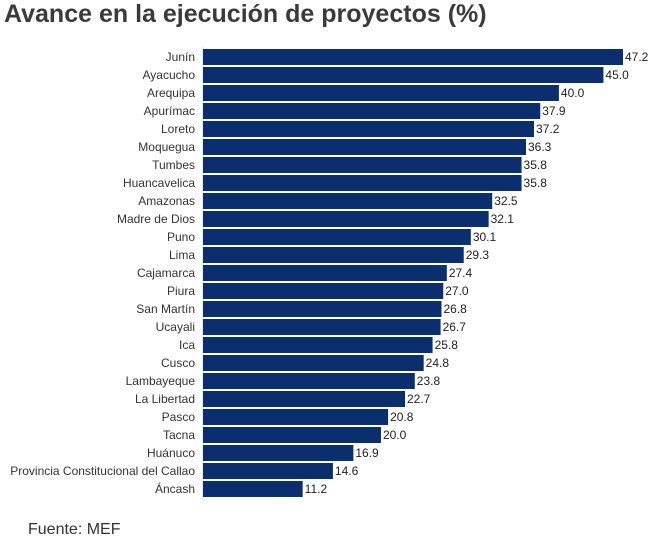 The height and width of the screenshot is (540, 659). I want to click on value-label: 26.8, so click(455, 309).